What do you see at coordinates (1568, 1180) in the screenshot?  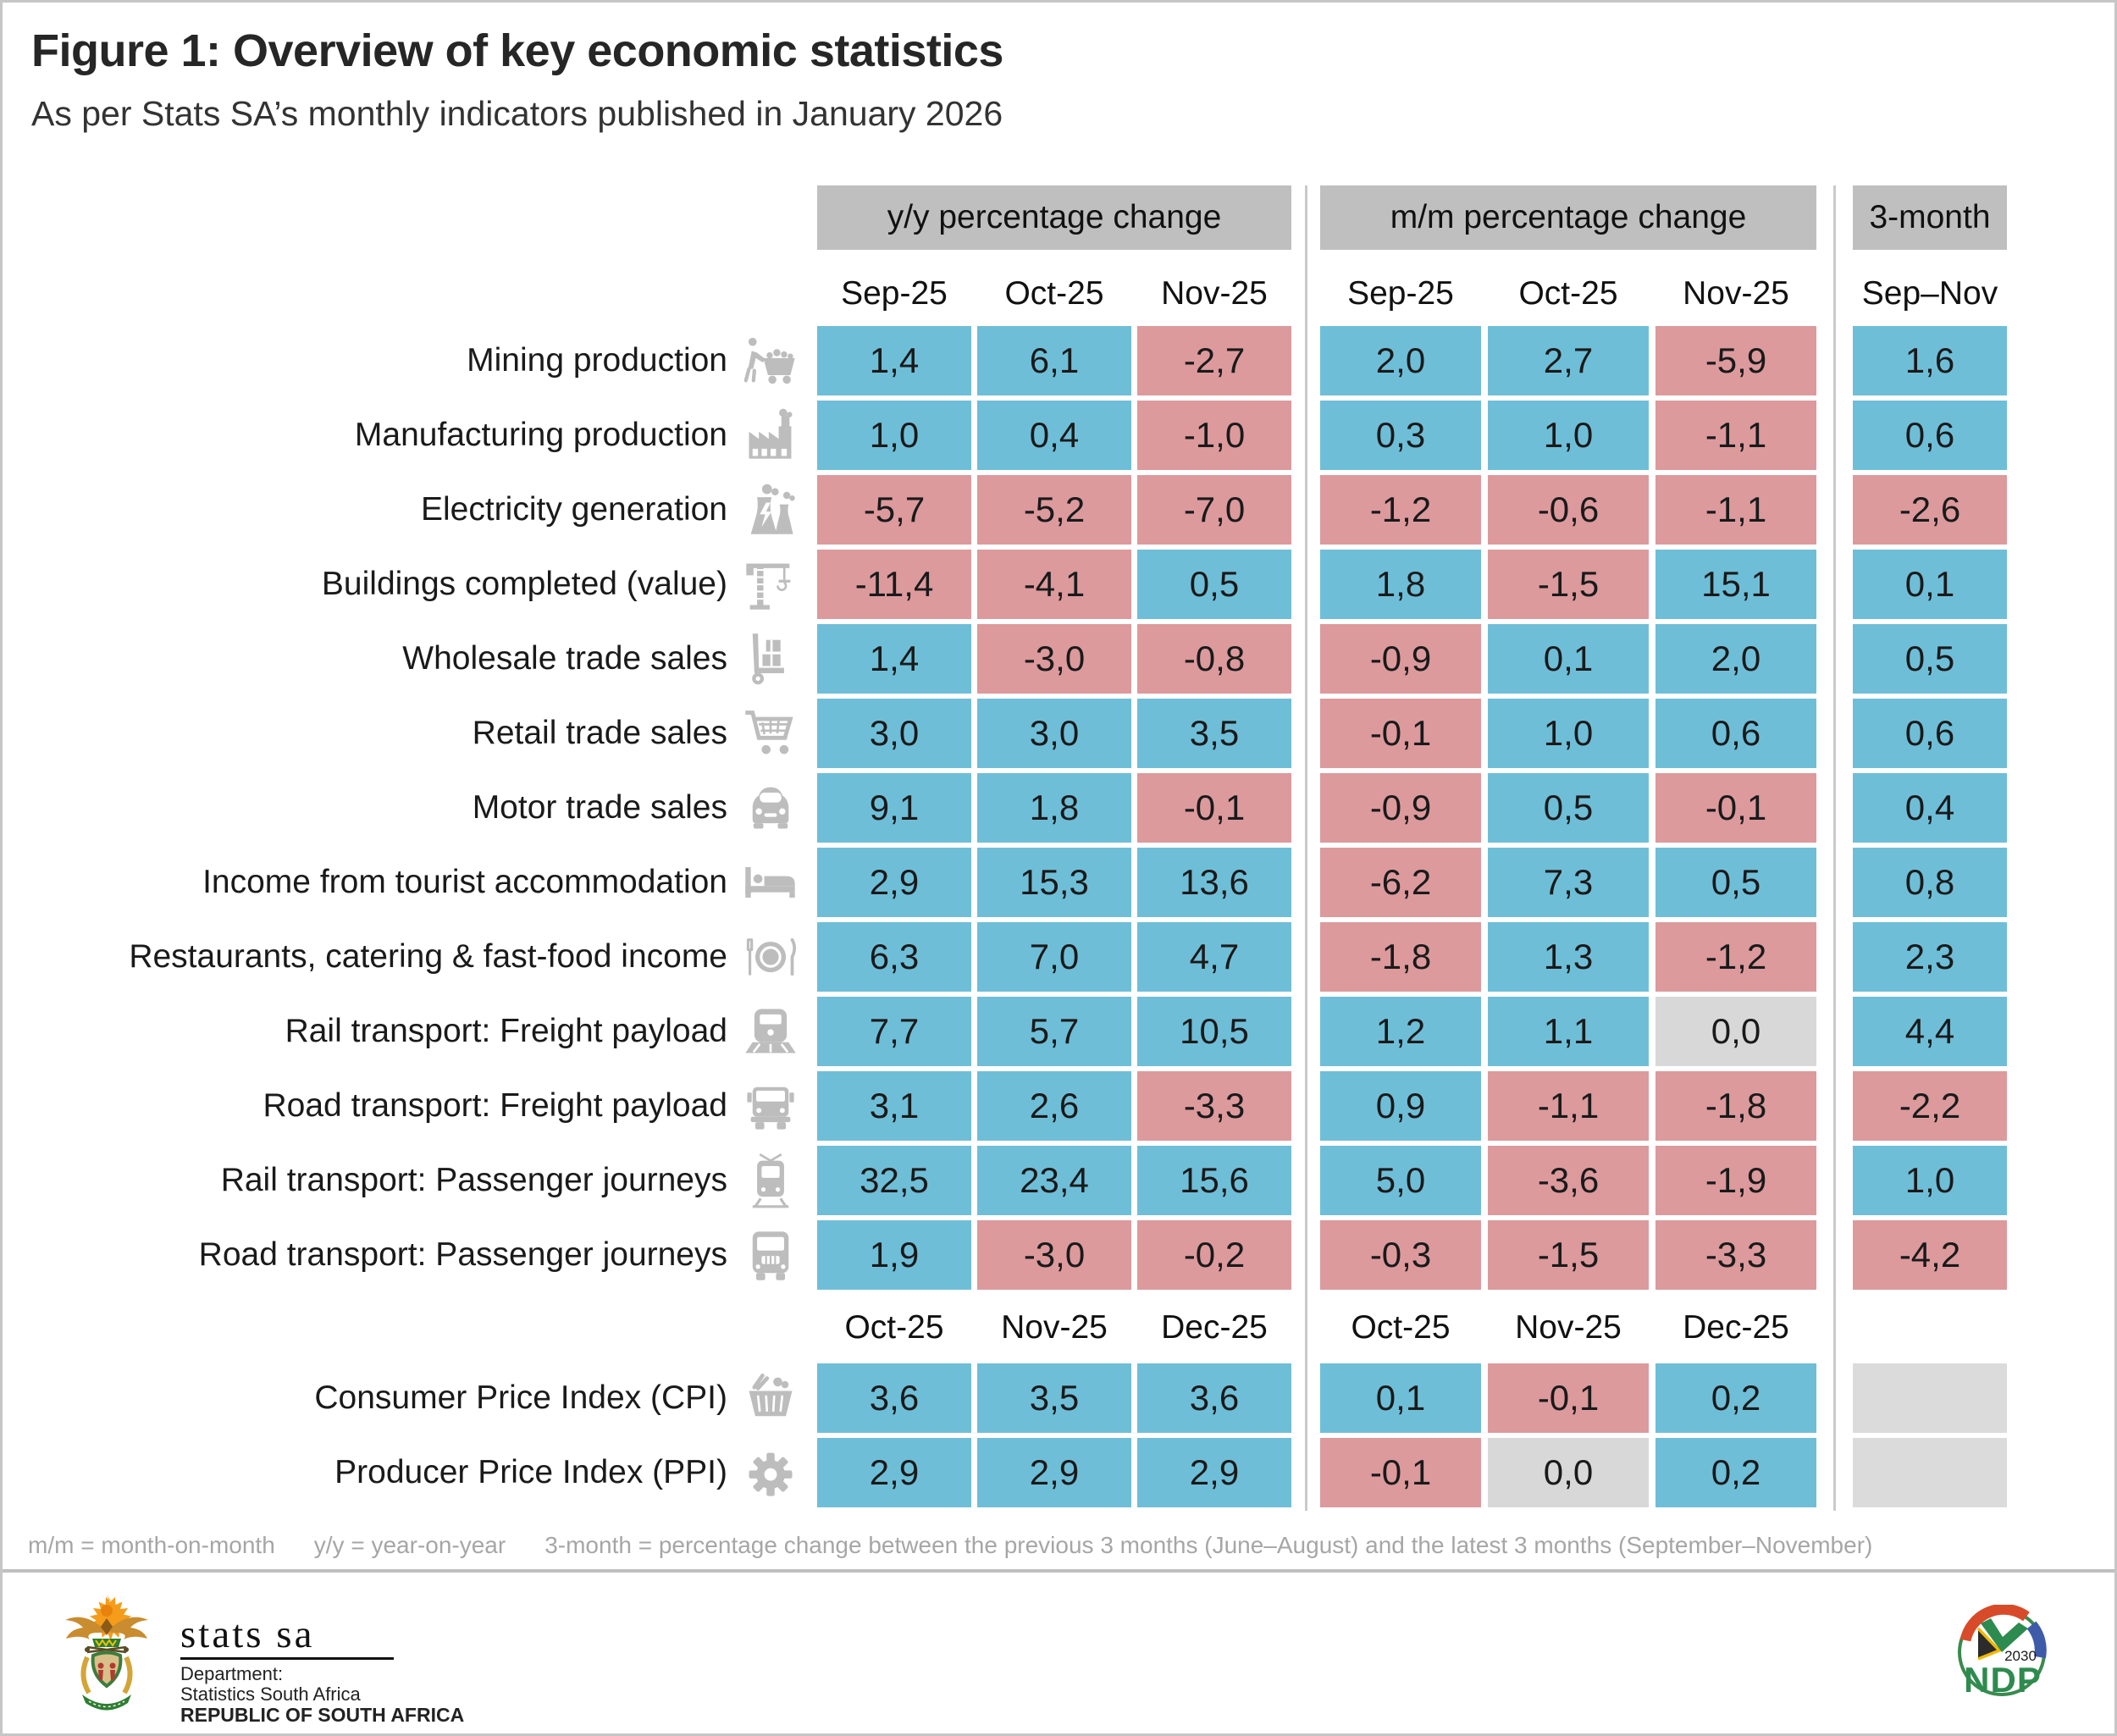 I see `value-cell: -3,6` at bounding box center [1568, 1180].